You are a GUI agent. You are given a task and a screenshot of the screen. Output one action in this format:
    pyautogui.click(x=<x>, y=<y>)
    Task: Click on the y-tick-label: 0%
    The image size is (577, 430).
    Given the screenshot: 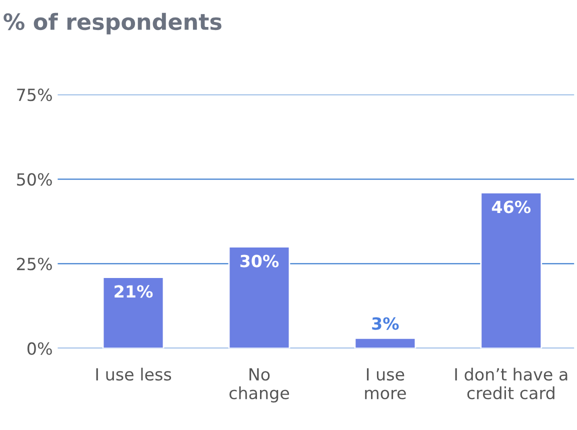 What is the action you would take?
    pyautogui.click(x=40, y=348)
    